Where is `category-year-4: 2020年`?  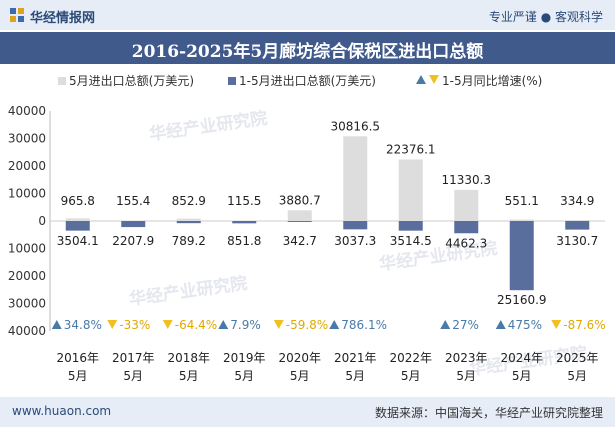
category-year-4: 2020年 is located at coordinates (299, 358).